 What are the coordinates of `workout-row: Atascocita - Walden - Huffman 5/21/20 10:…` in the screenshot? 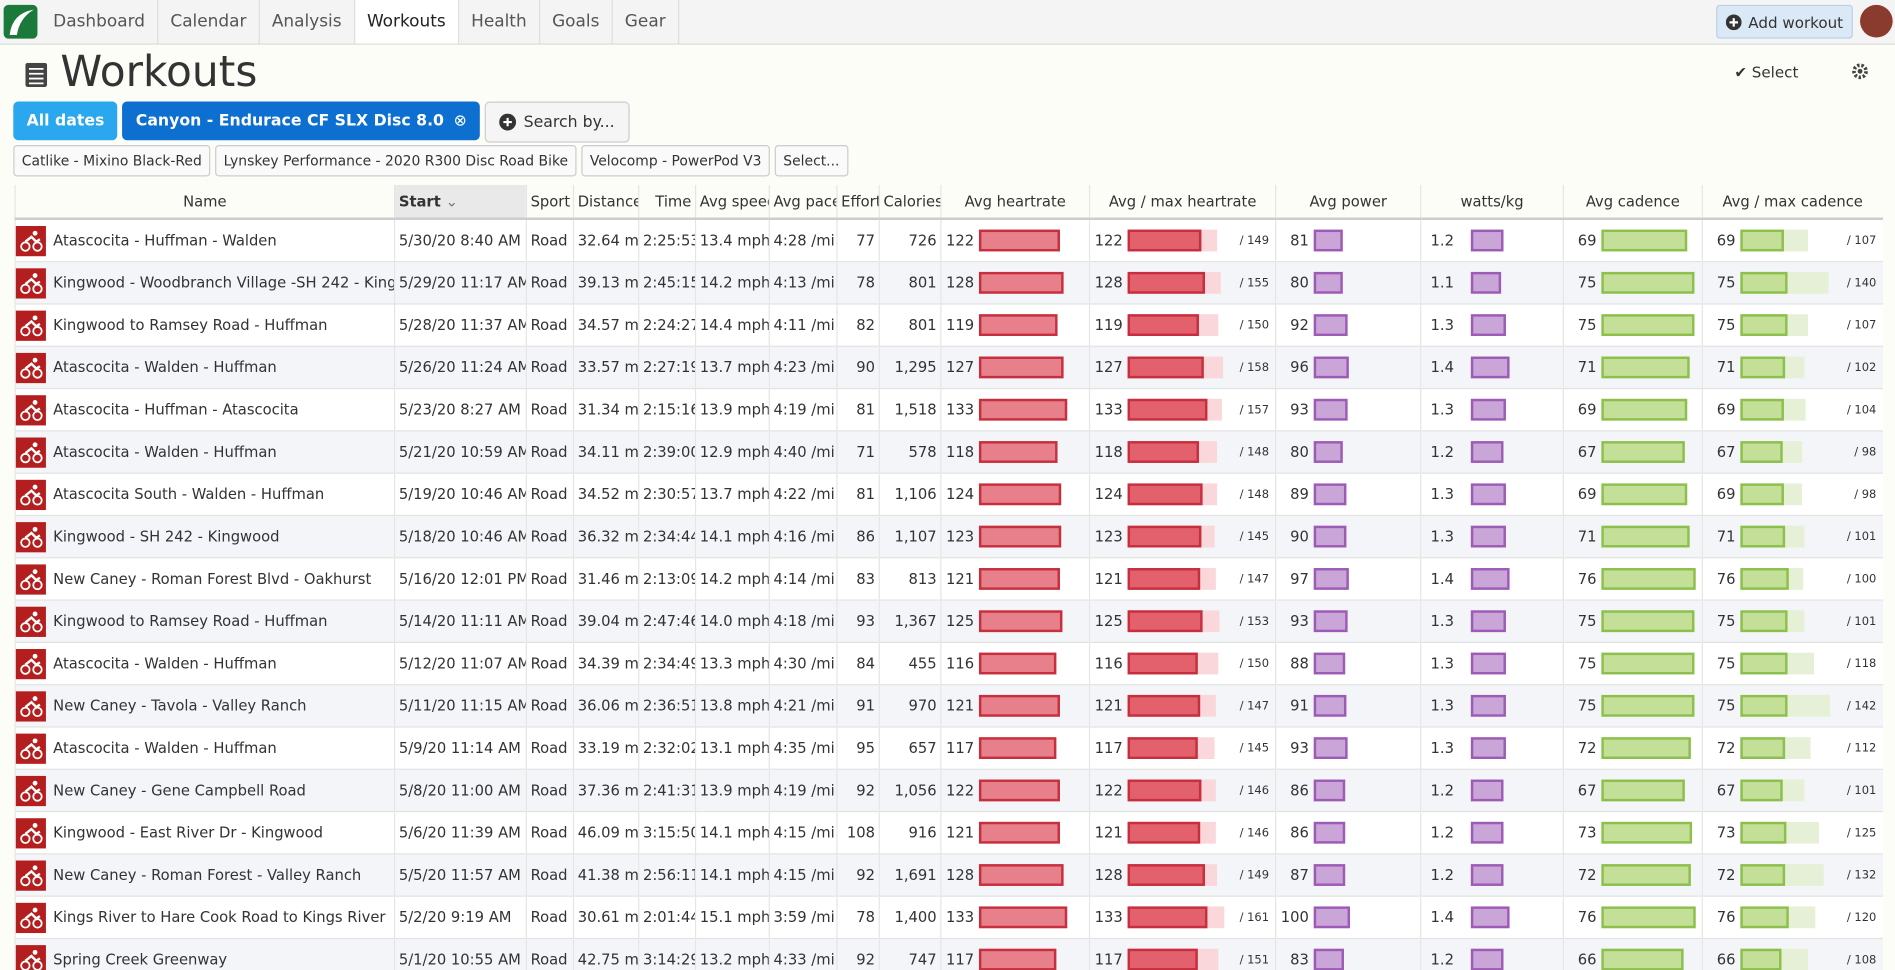 It's located at (948, 452).